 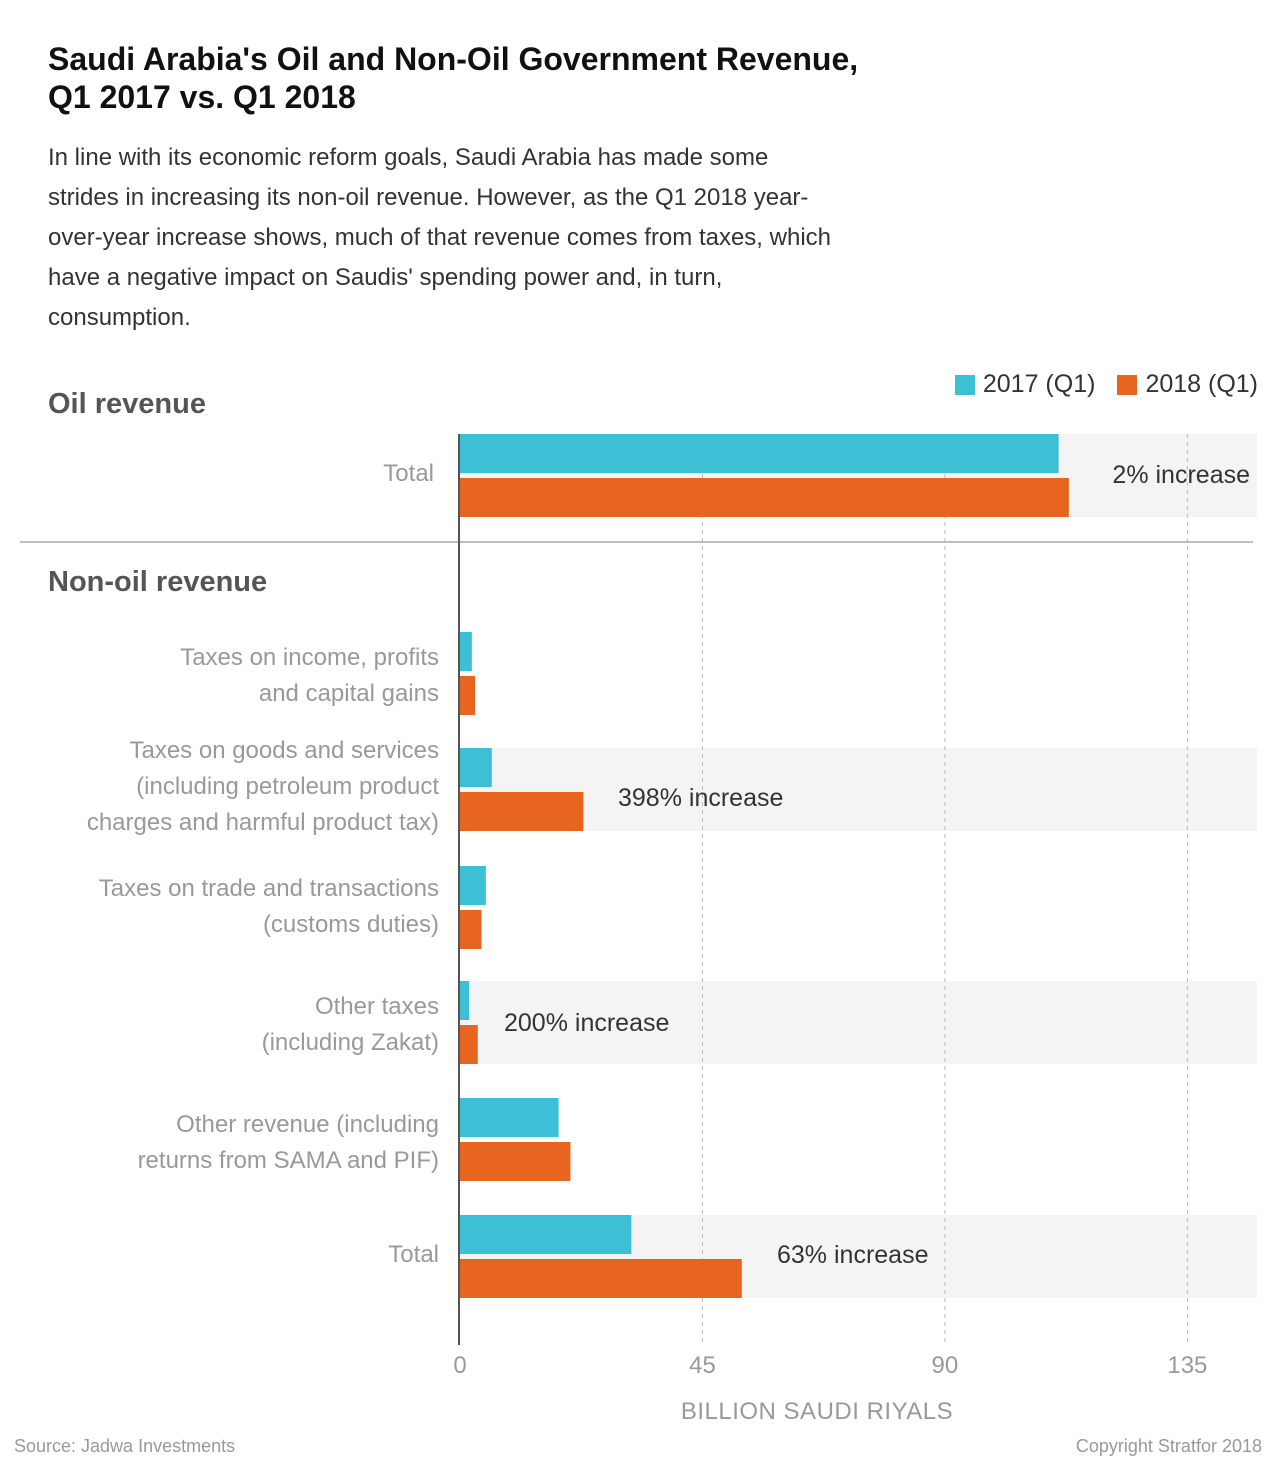 I want to click on annotation-other-taxes: 200% increase, so click(x=587, y=1023).